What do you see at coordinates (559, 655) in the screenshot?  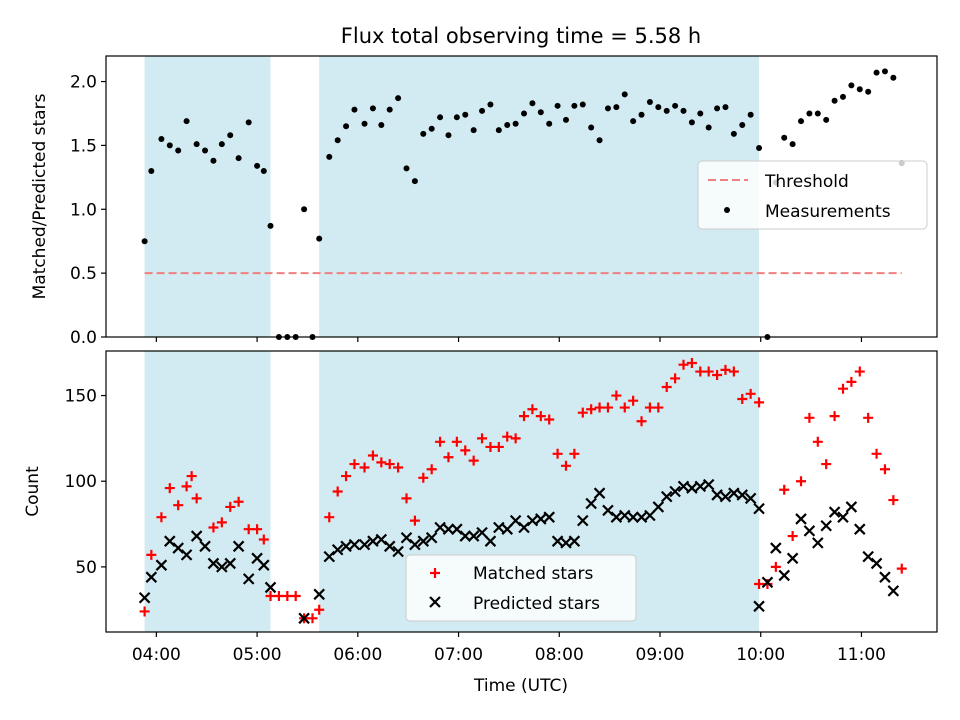 I see `x-tick-label: 08:00` at bounding box center [559, 655].